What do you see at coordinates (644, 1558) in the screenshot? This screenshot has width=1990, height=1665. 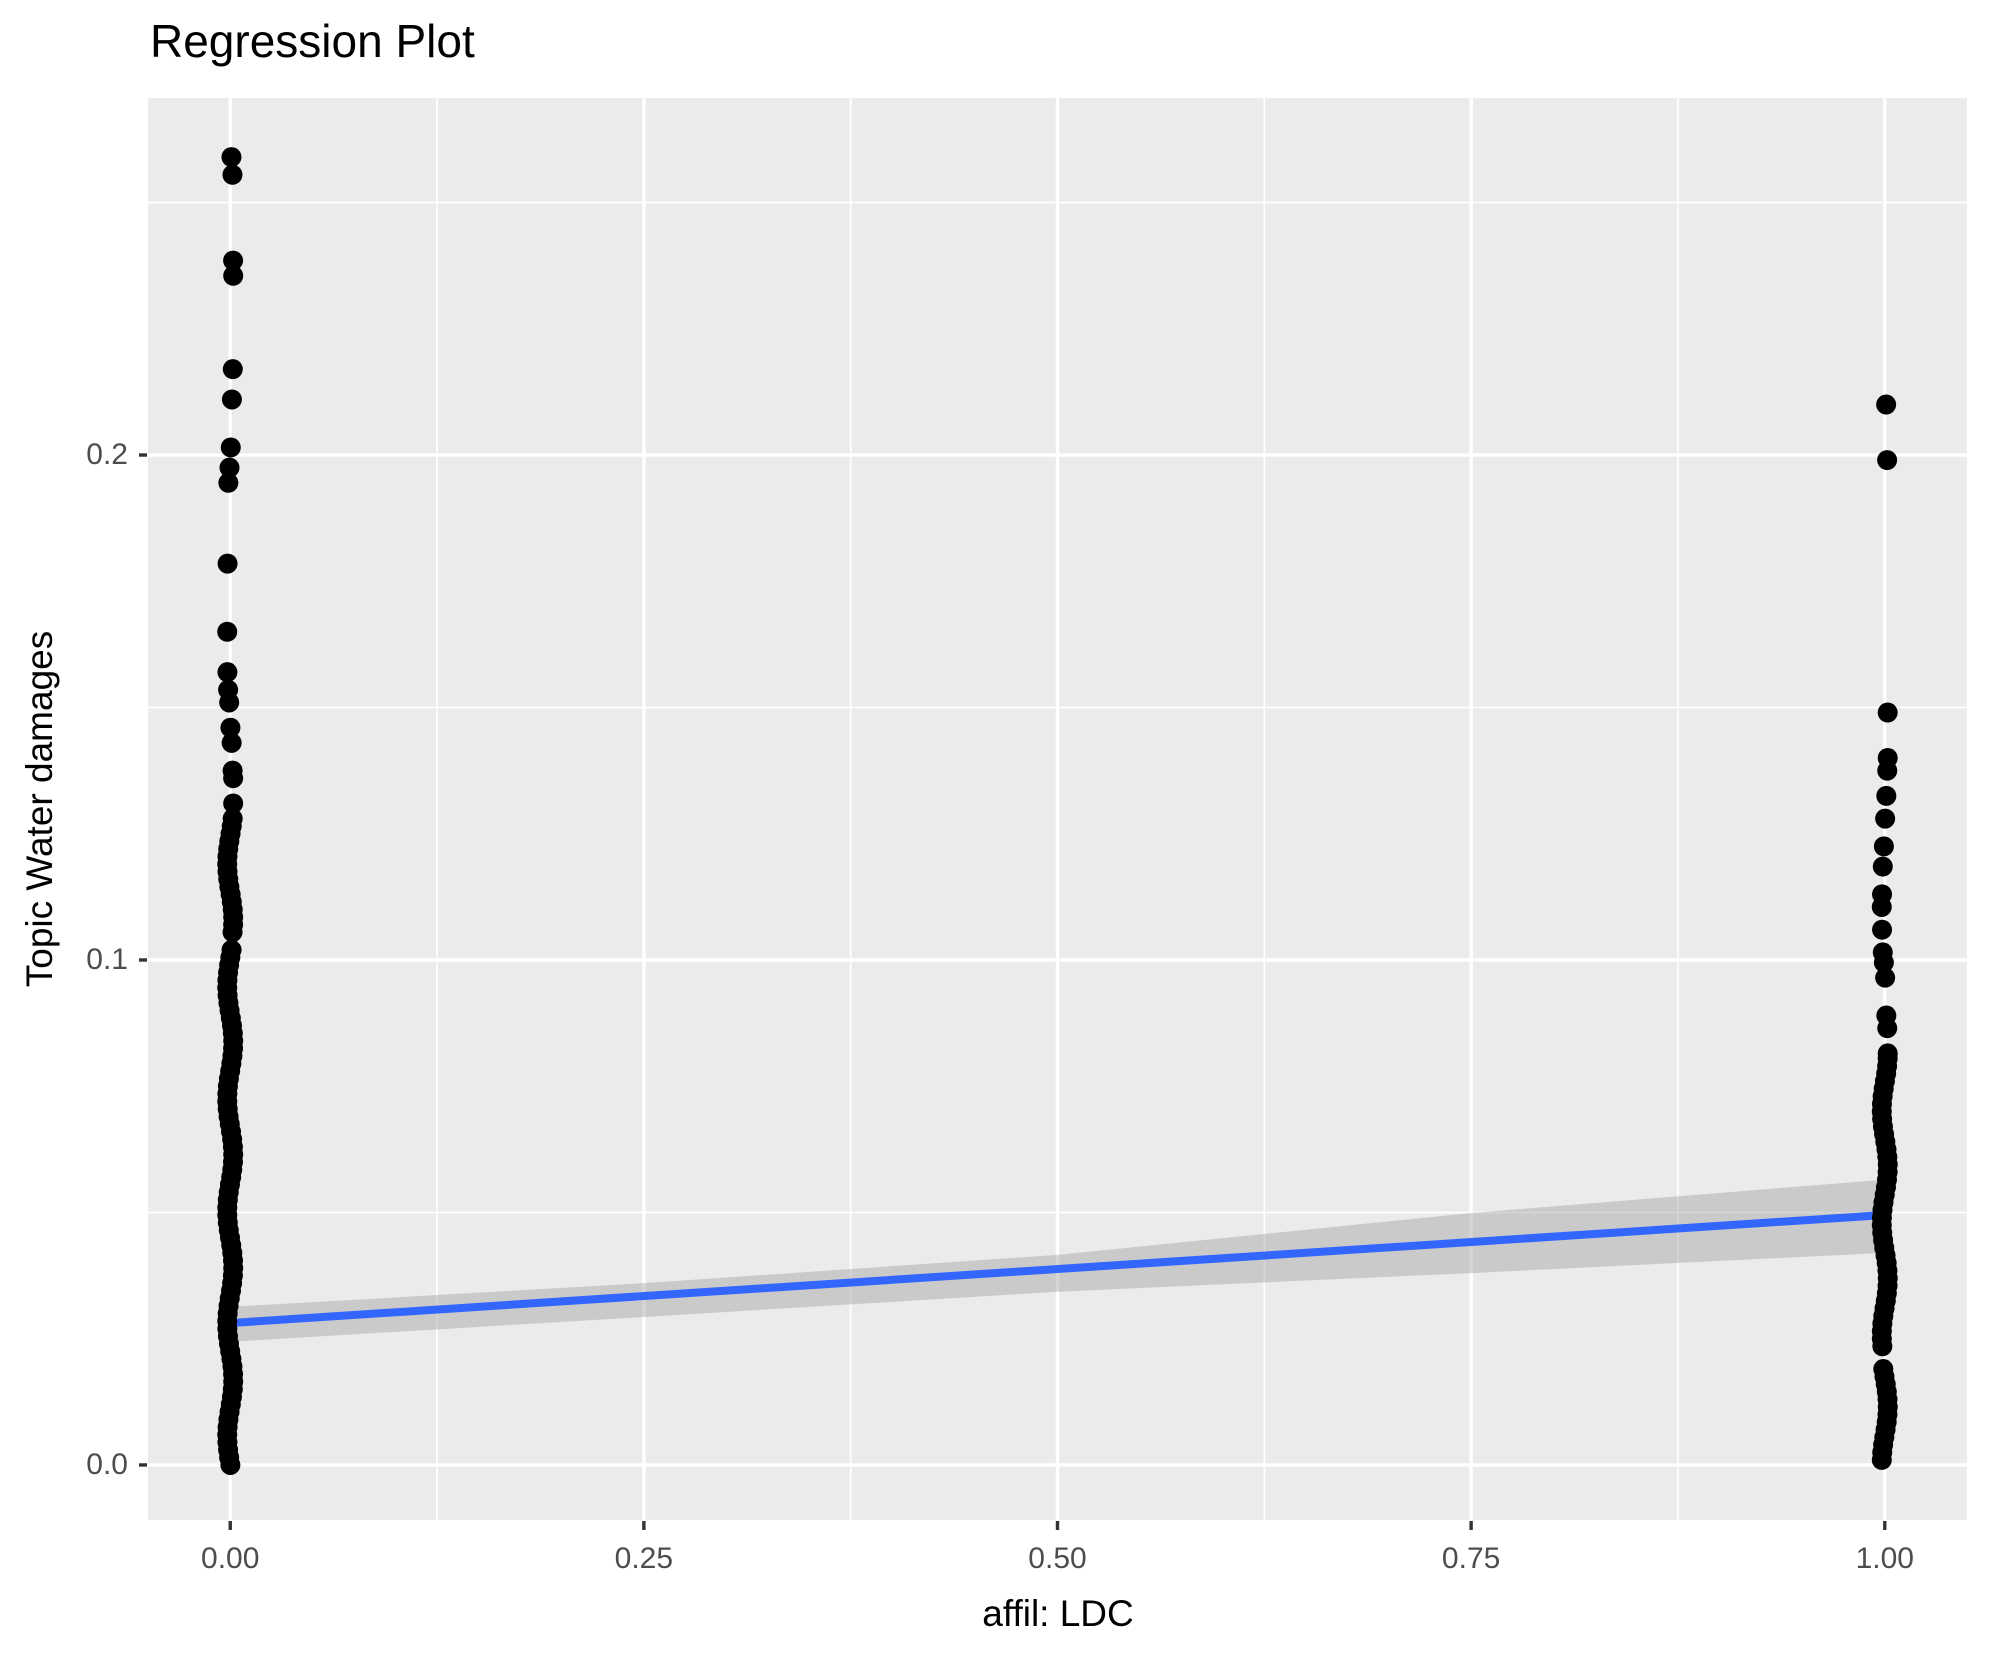 I see `x-tick-label: 0.25` at bounding box center [644, 1558].